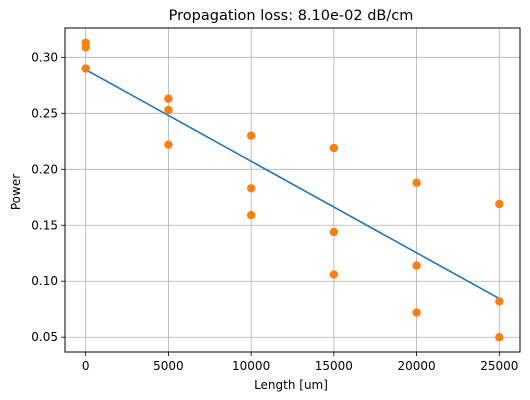  I want to click on y-axis-ticks: 0.05 0.10 0.15 0.20 0.25 0.30, so click(48, 197).